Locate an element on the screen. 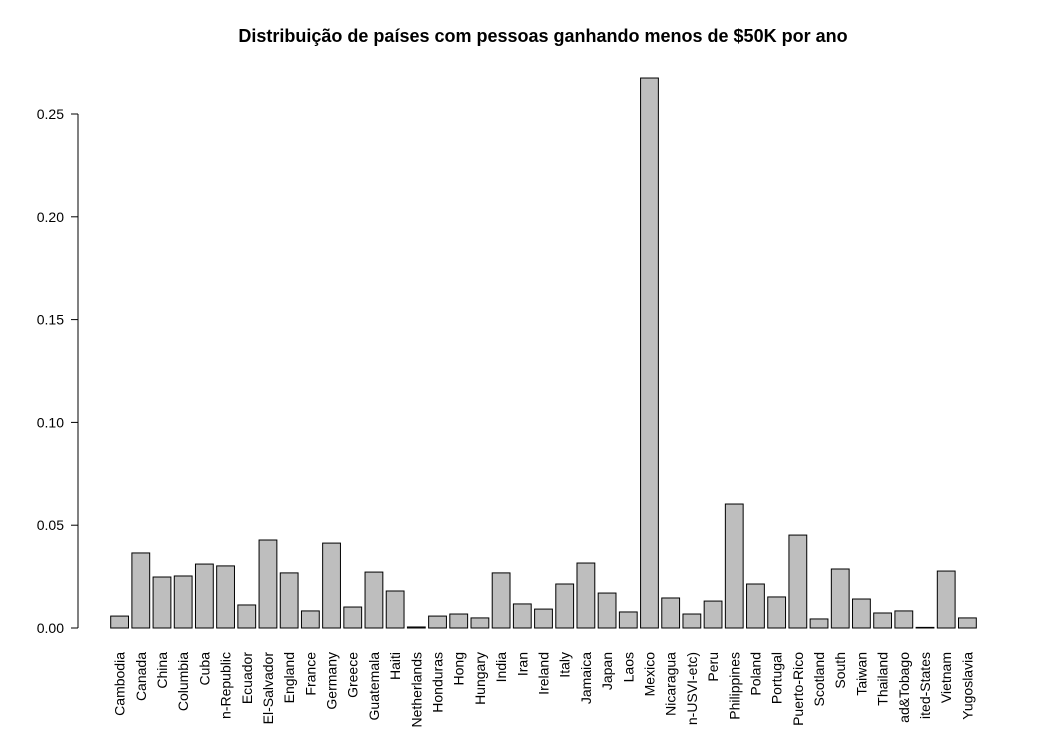 The width and height of the screenshot is (1049, 731). x-tick-label: Cuba is located at coordinates (204, 669).